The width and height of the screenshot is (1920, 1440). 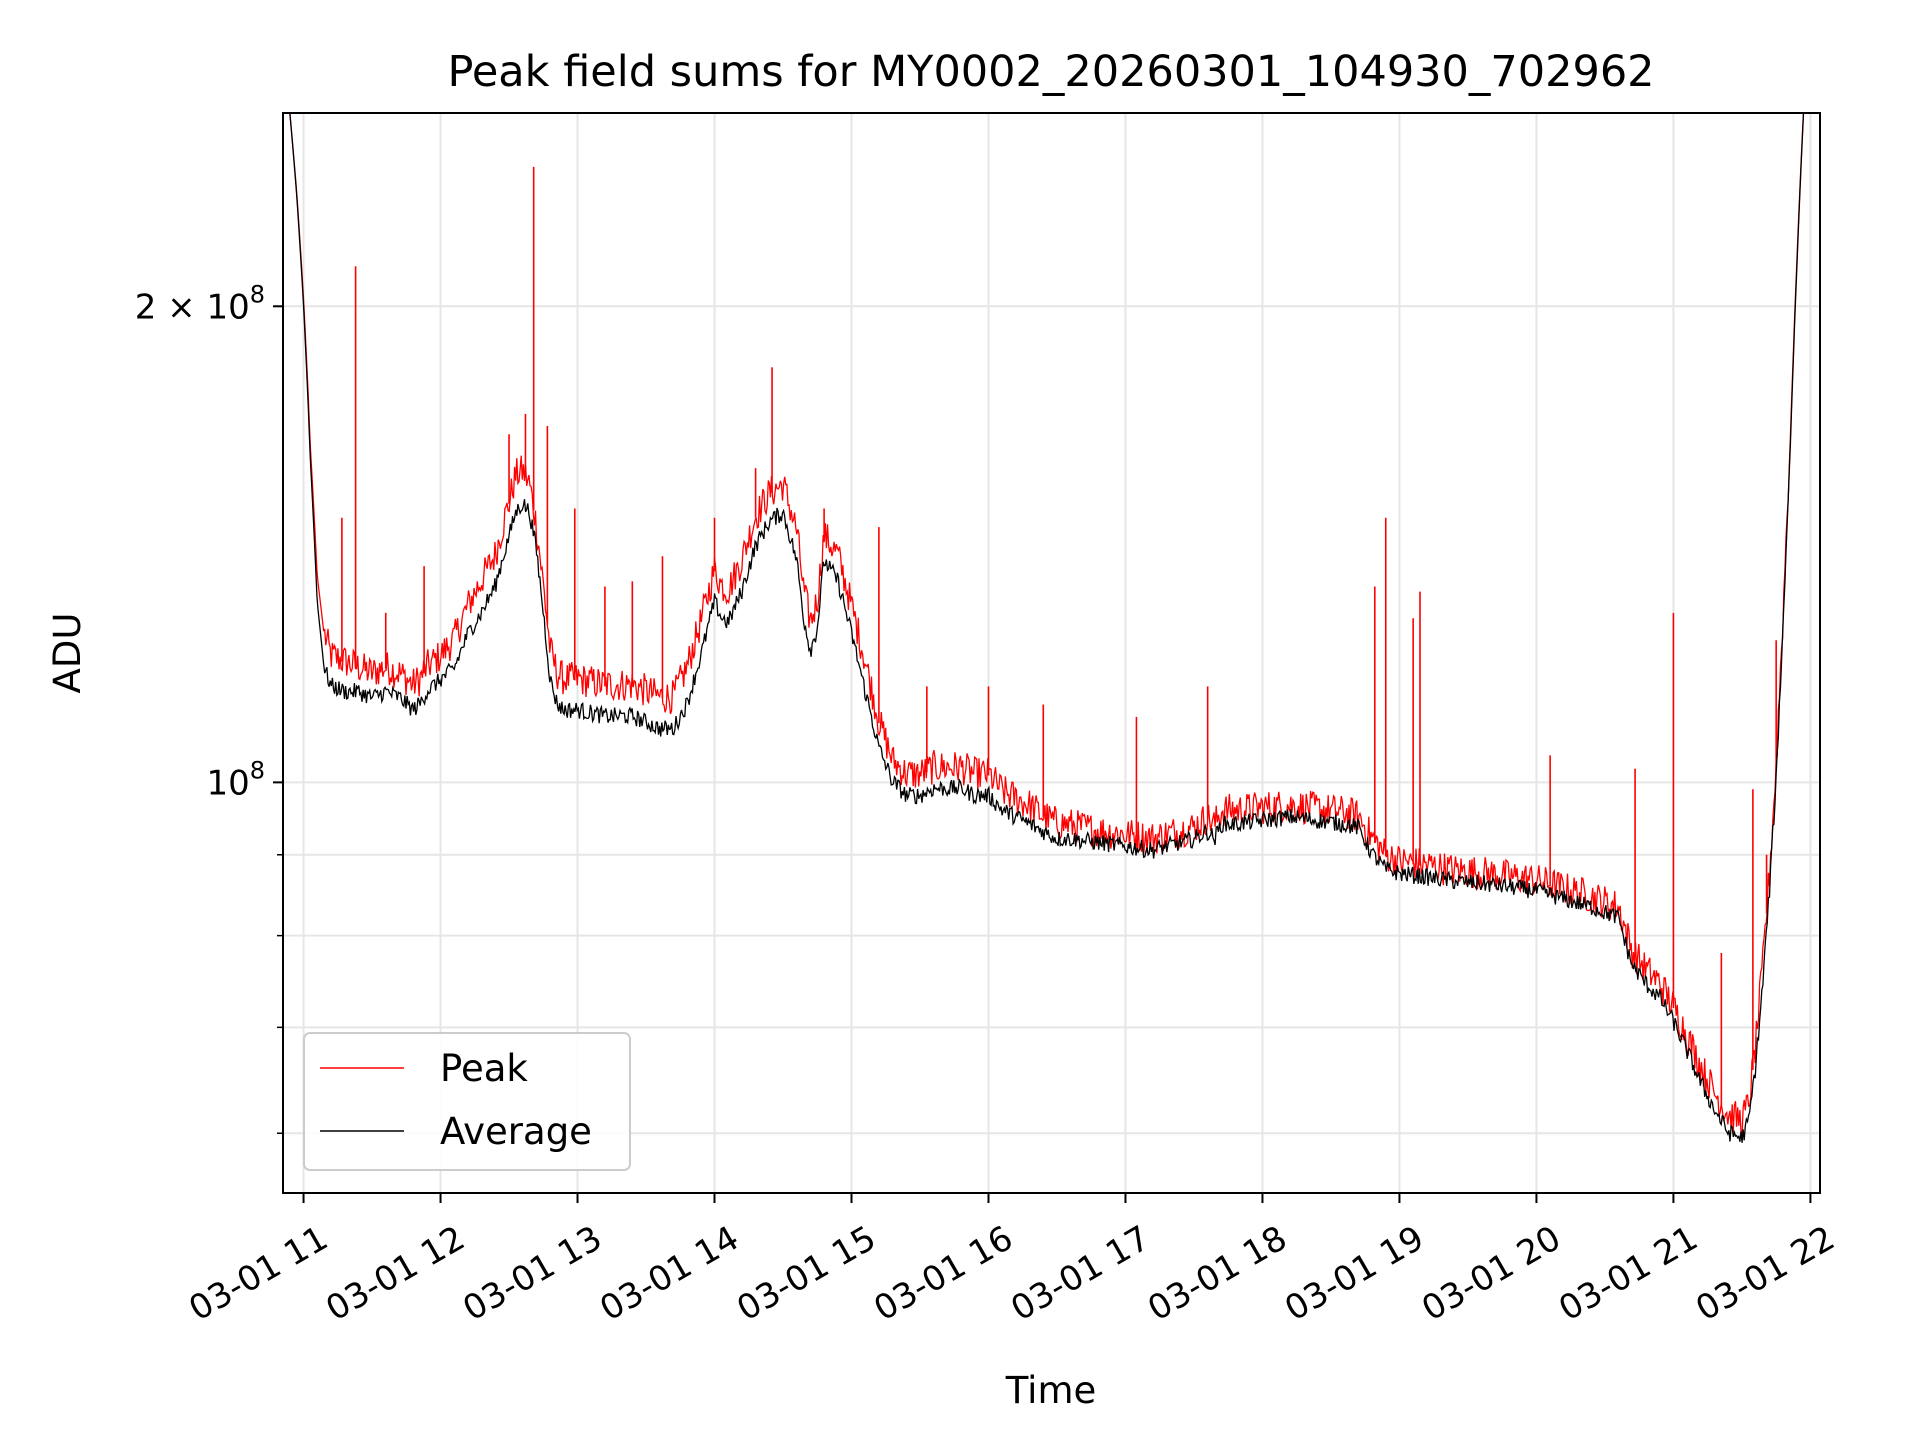 I want to click on legend: Peak Average, so click(x=467, y=1101).